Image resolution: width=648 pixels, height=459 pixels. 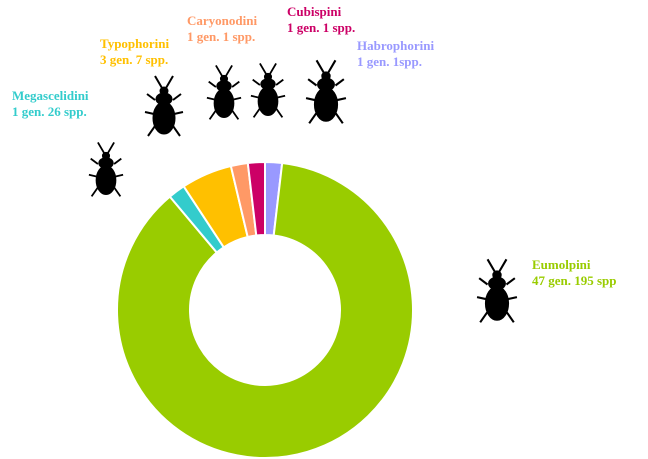 I want to click on category-label: Habrophorini, so click(x=395, y=45).